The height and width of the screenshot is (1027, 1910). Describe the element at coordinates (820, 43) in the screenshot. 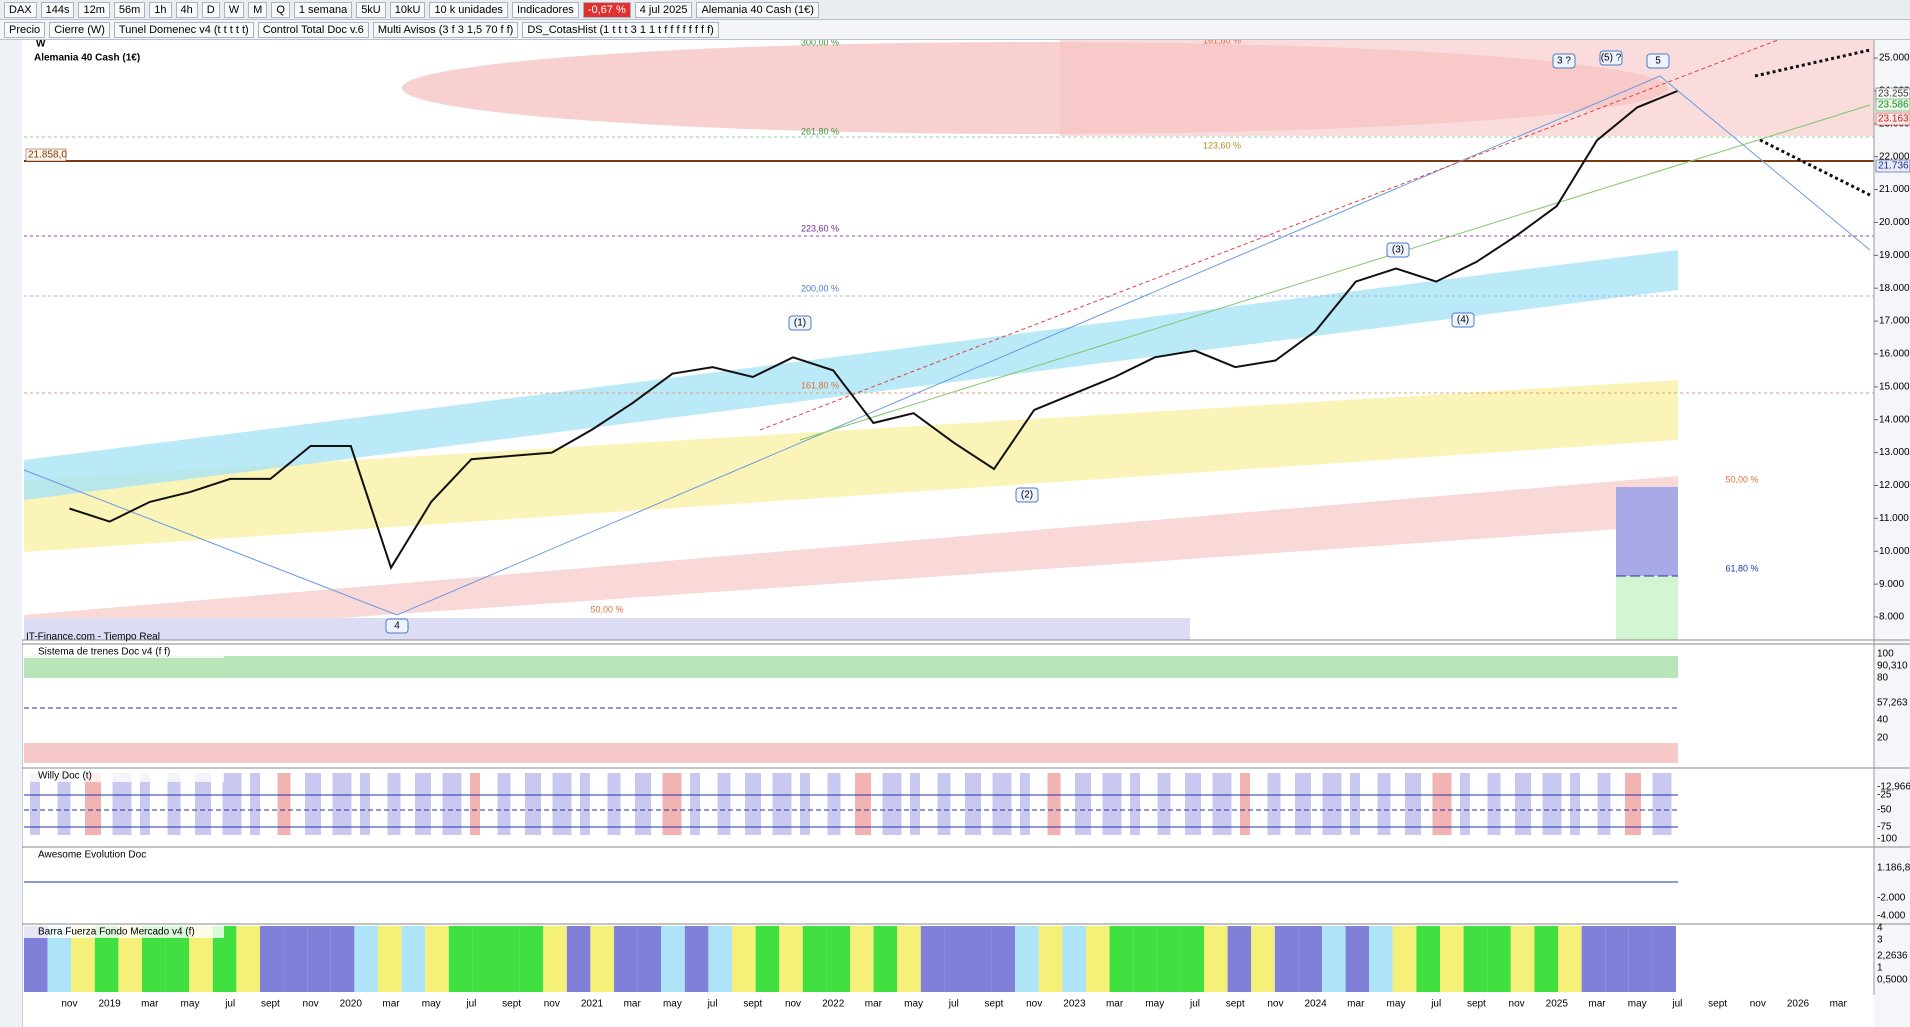

I see `fib-label: 300,00 %` at that location.